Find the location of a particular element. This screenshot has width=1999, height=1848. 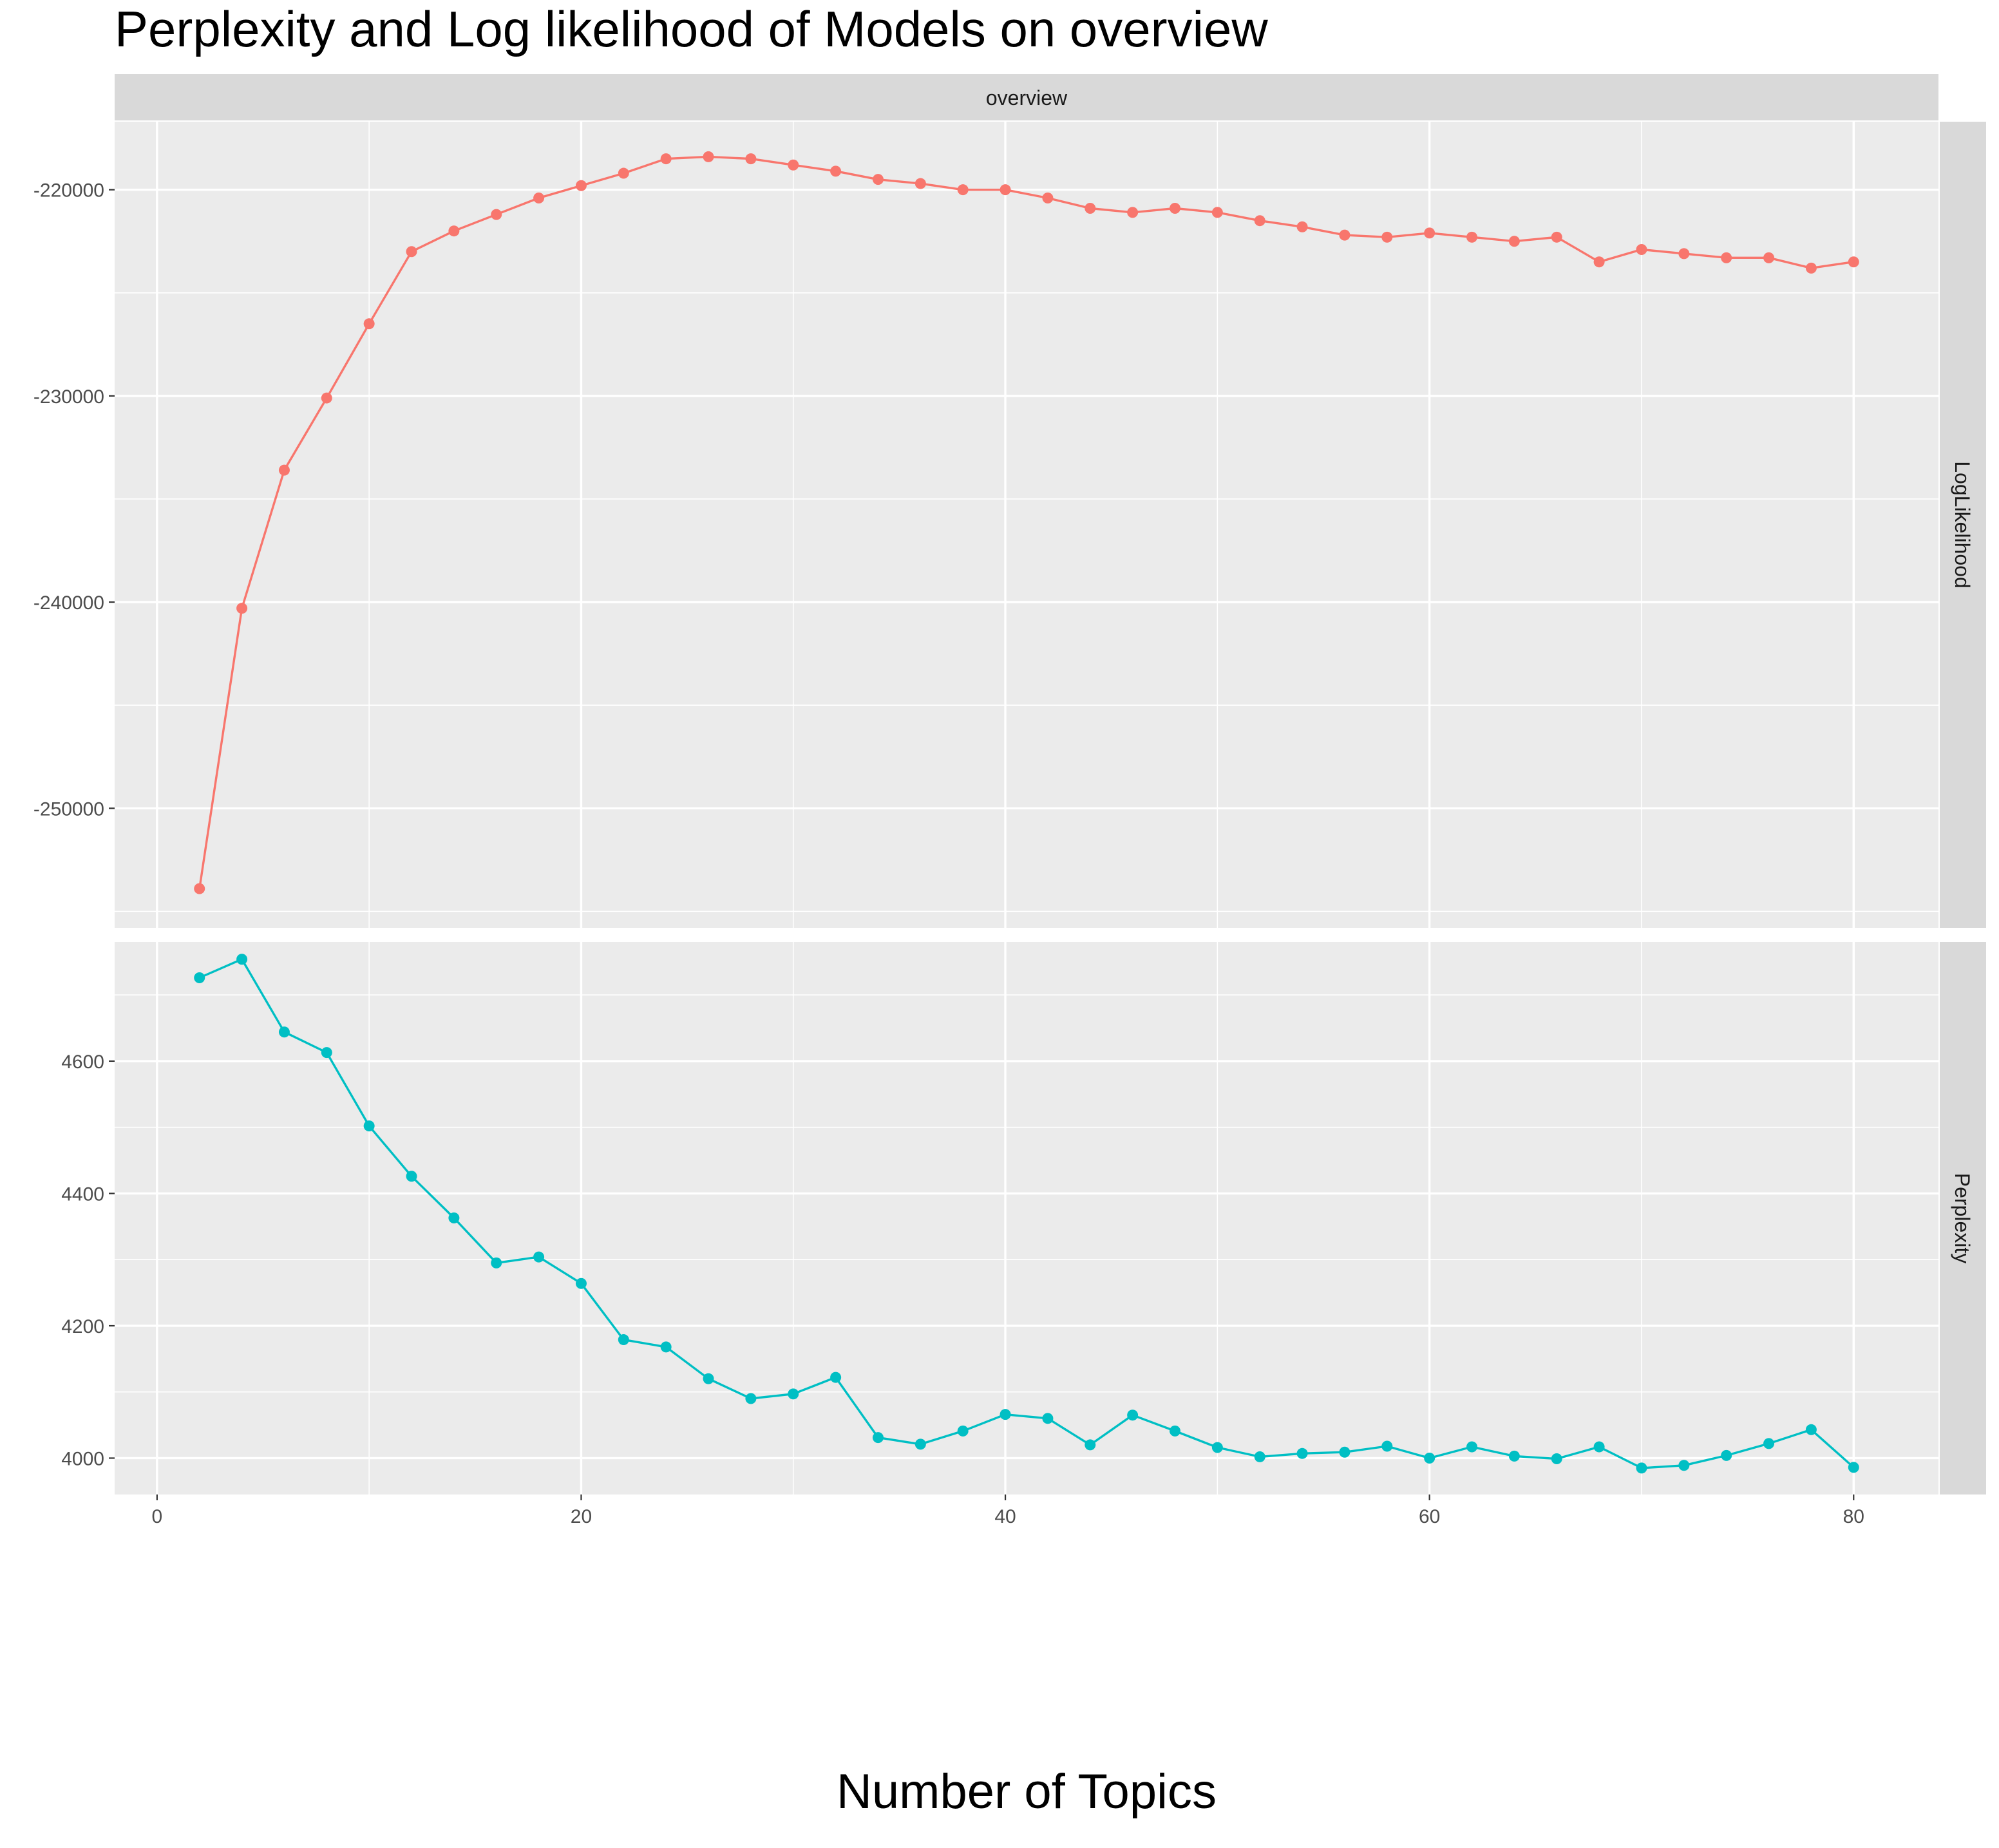

row-strip-perplexity is located at coordinates (1963, 1218).